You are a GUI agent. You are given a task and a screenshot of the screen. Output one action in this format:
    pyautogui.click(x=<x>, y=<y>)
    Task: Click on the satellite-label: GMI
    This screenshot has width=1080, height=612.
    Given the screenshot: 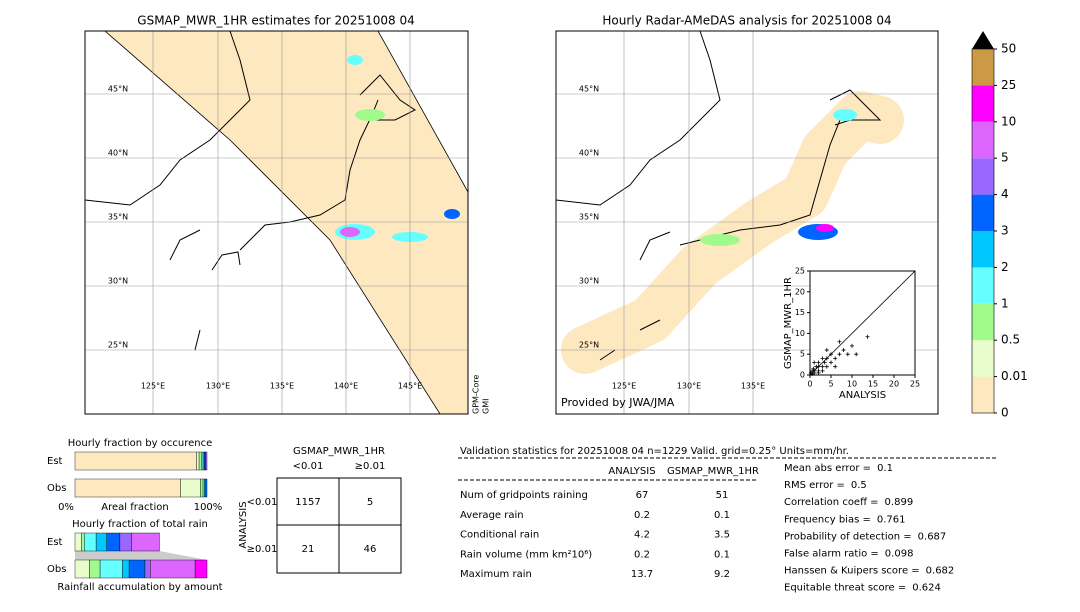 What is the action you would take?
    pyautogui.click(x=486, y=406)
    